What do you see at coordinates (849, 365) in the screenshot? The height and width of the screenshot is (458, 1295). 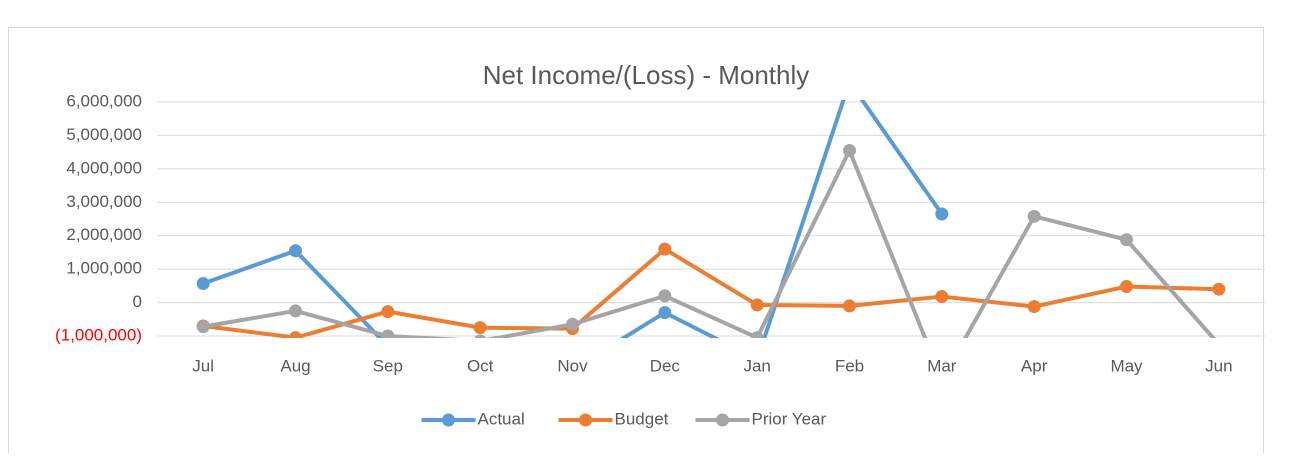 I see `x-tick-label: Feb` at bounding box center [849, 365].